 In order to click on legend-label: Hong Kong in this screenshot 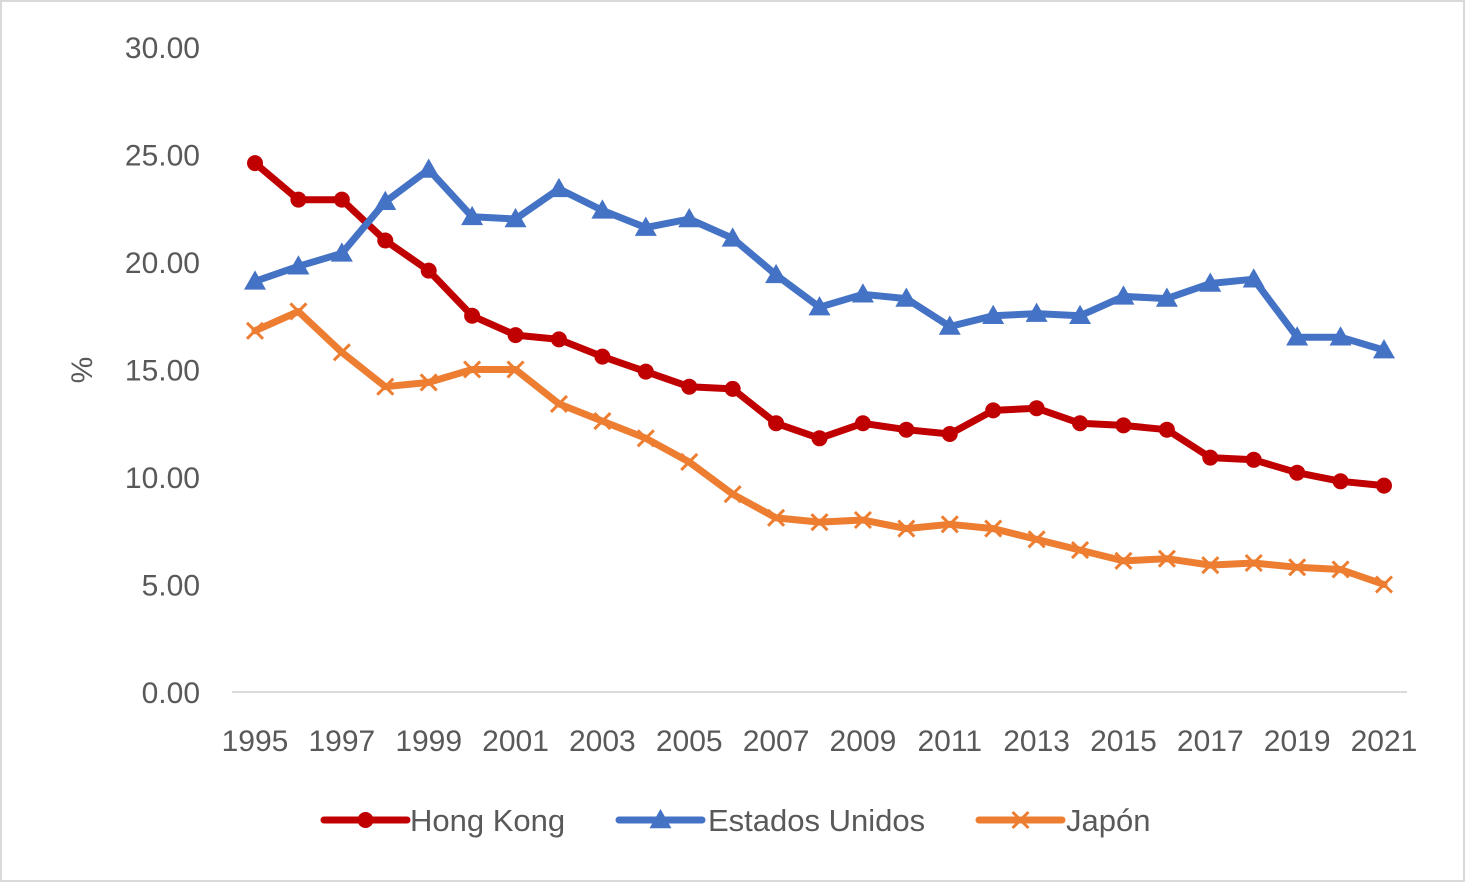, I will do `click(487, 820)`.